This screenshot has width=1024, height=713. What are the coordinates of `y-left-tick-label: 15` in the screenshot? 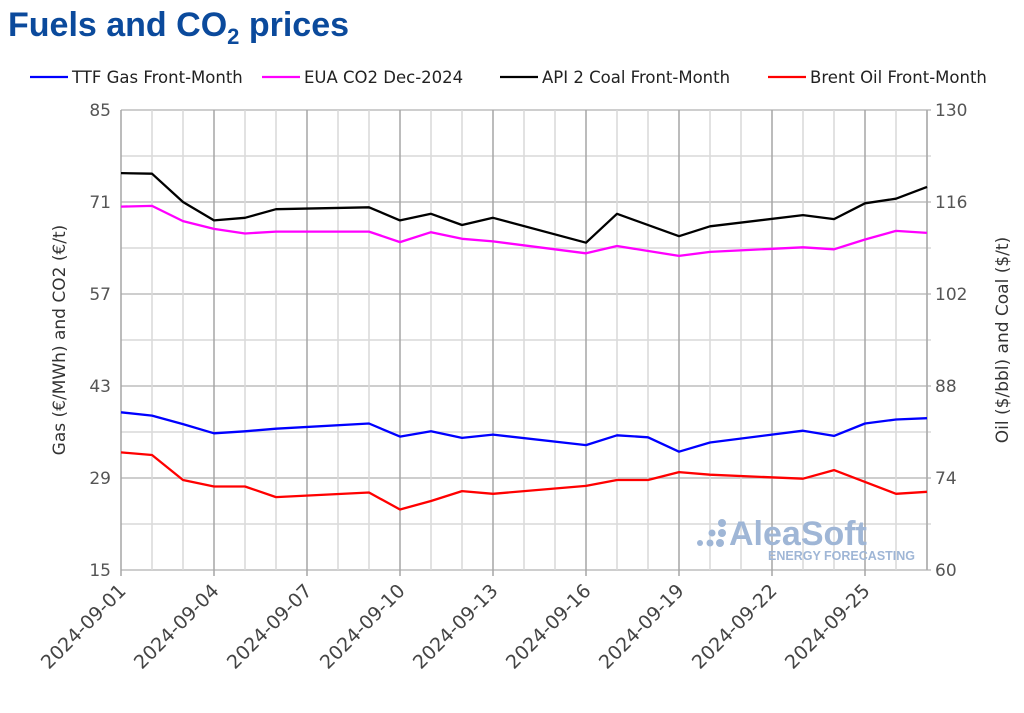 It's located at (100, 571).